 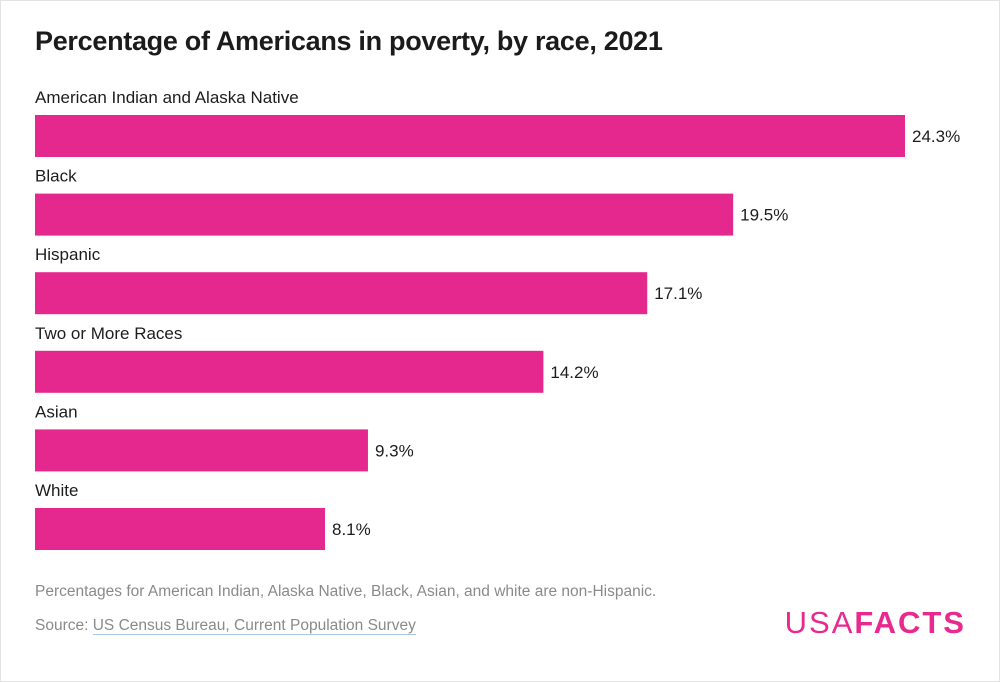 What do you see at coordinates (764, 215) in the screenshot?
I see `value-label: 19.5%` at bounding box center [764, 215].